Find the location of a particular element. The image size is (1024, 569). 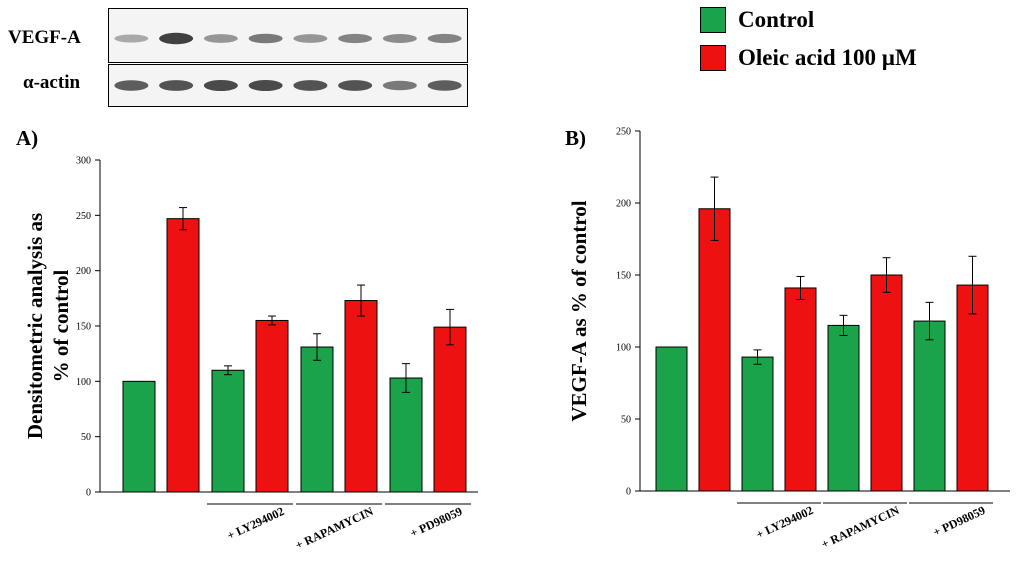

legend-item-control: Control is located at coordinates (808, 20).